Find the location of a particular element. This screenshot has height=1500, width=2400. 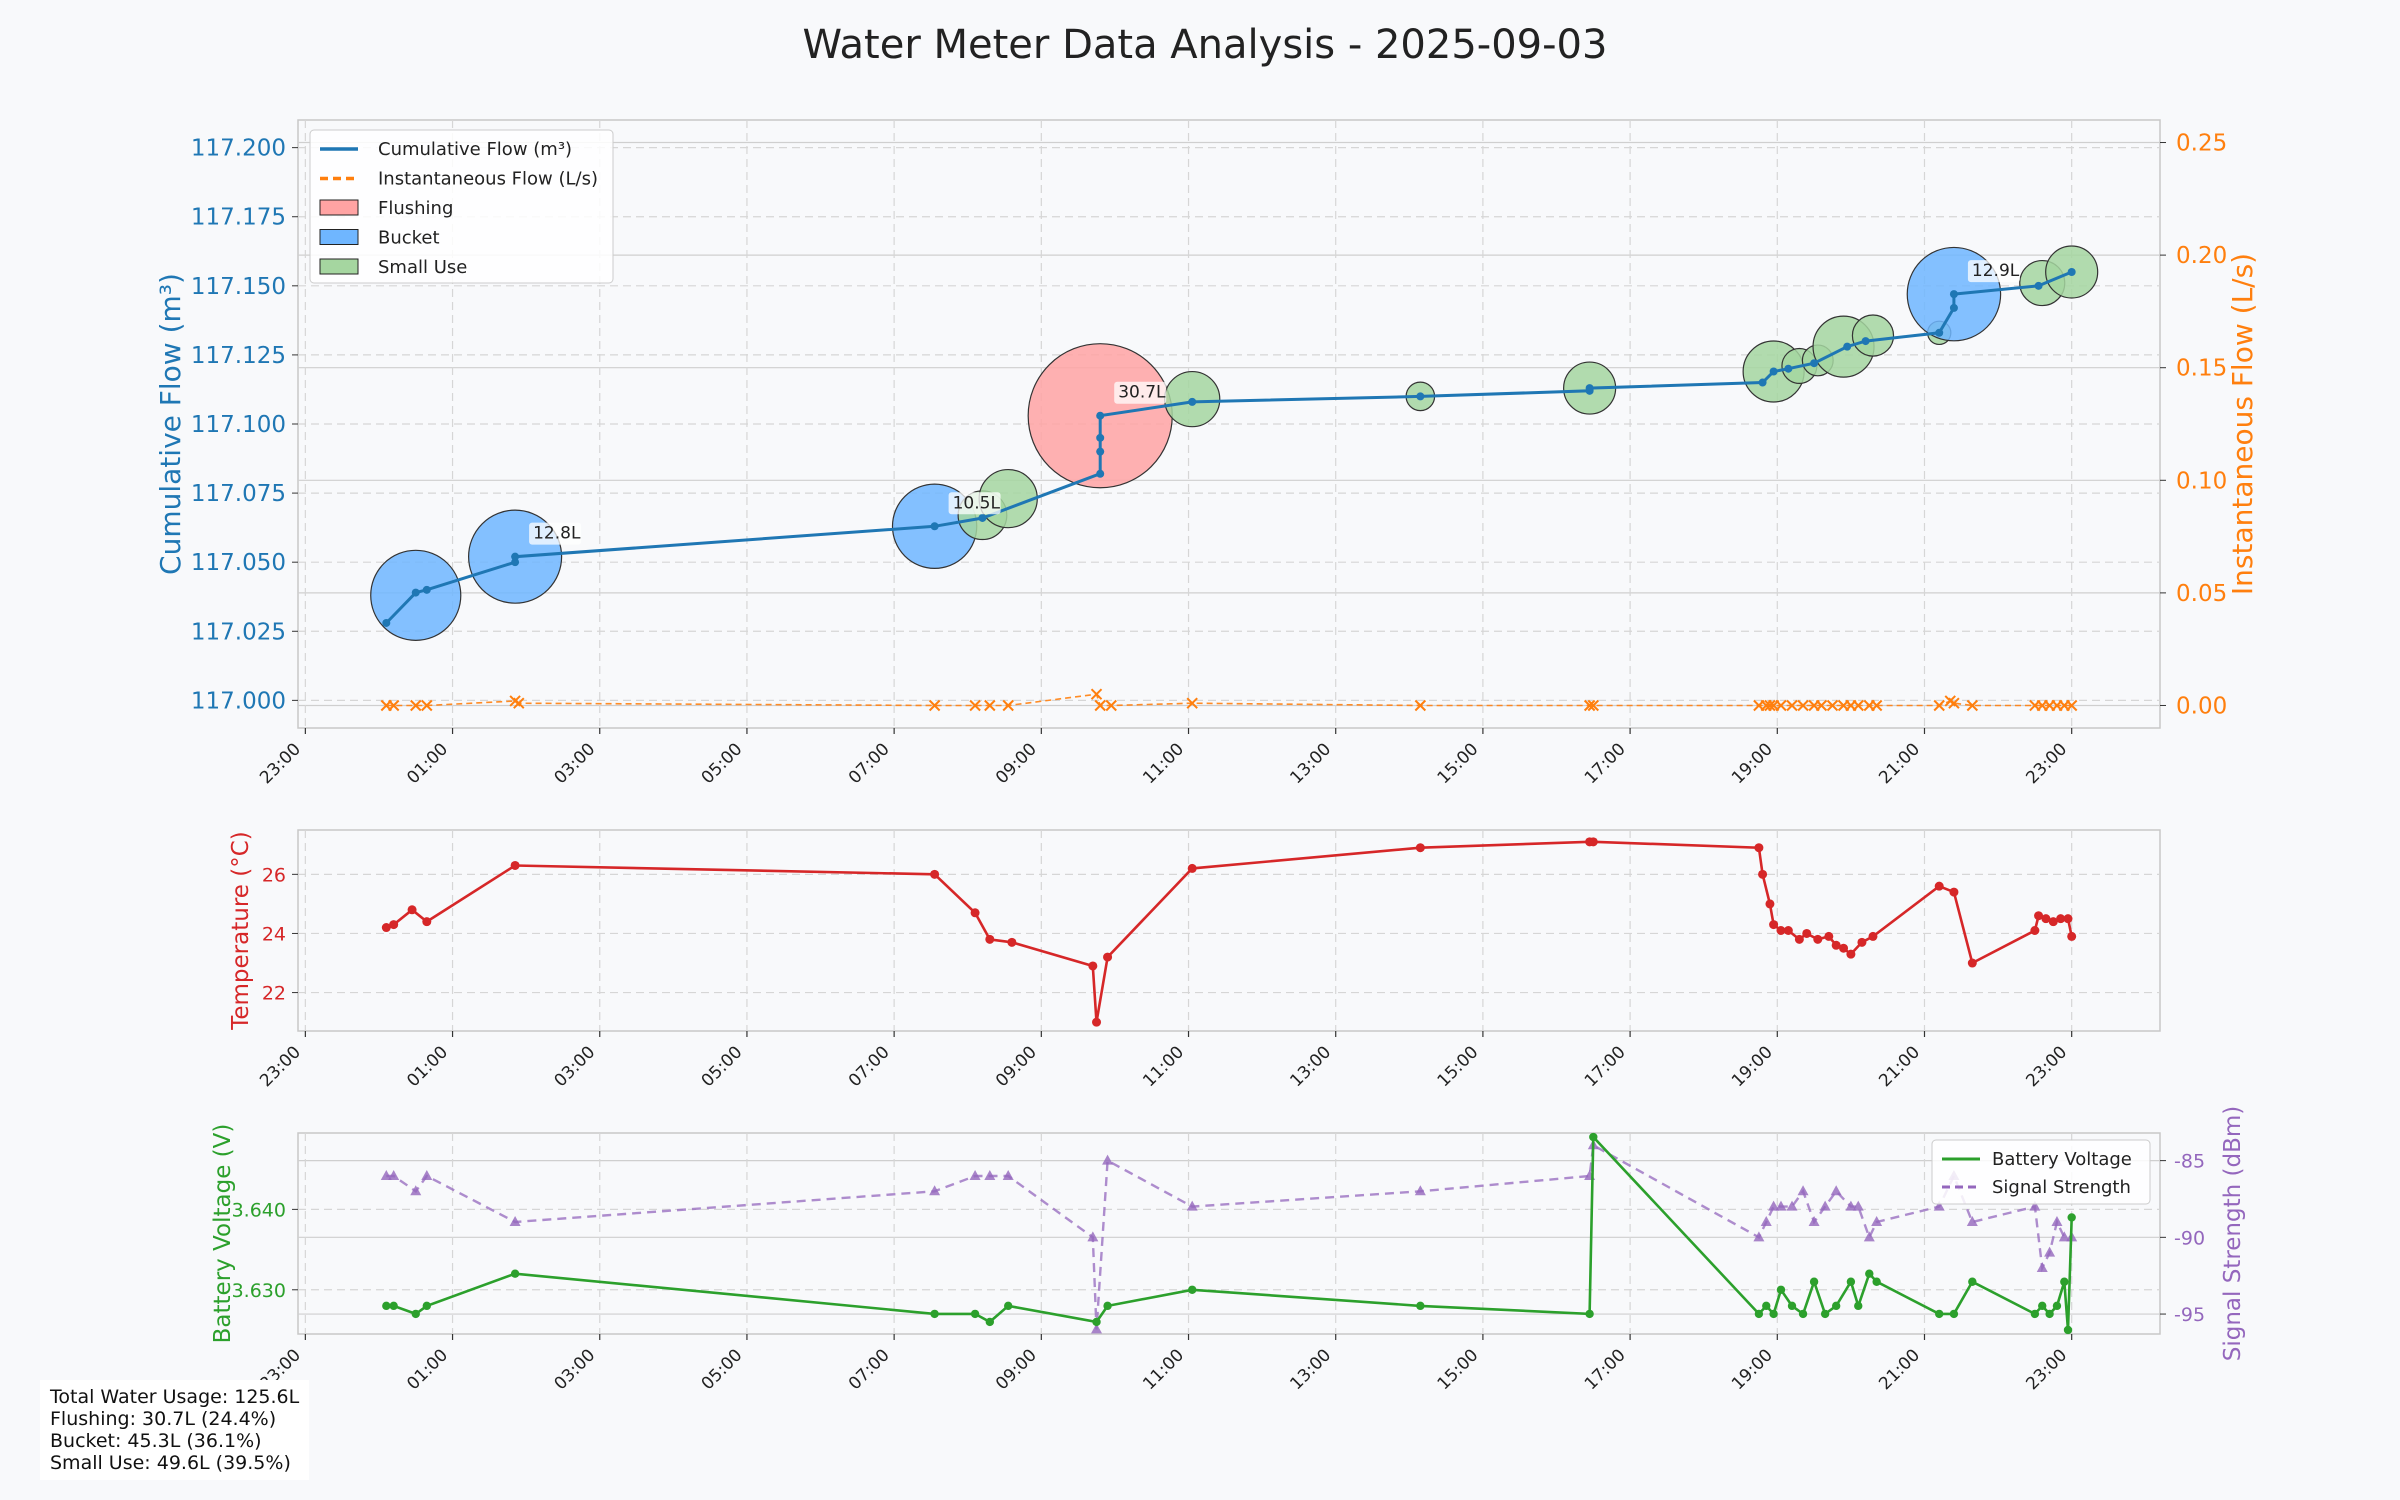

temperature-xtick-label: 17:00 is located at coordinates (1605, 1066).